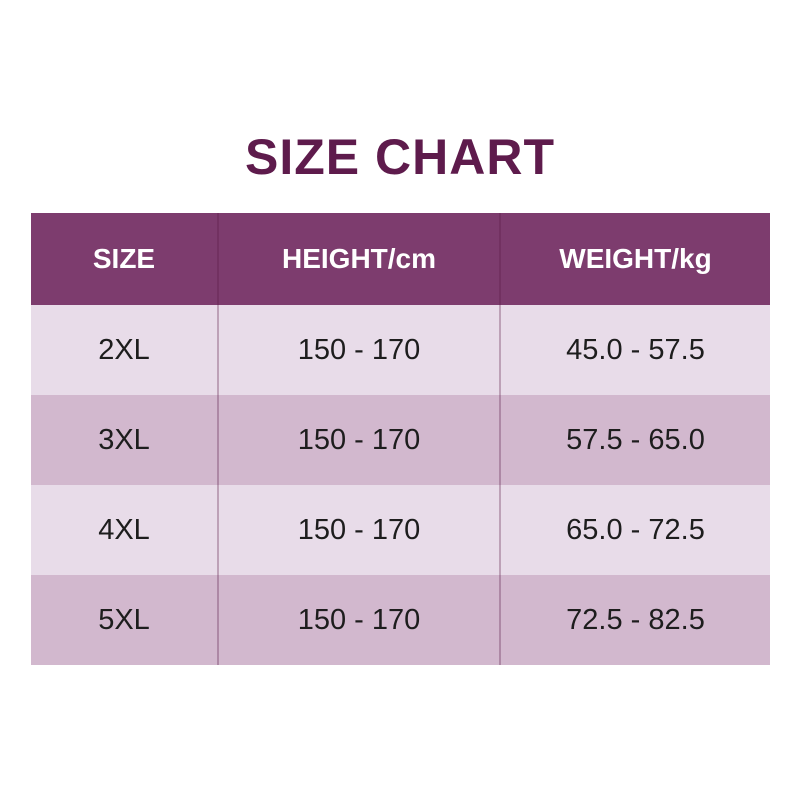  I want to click on table-row: 5XL 150 - 170 72.5 - 82.5, so click(400, 620).